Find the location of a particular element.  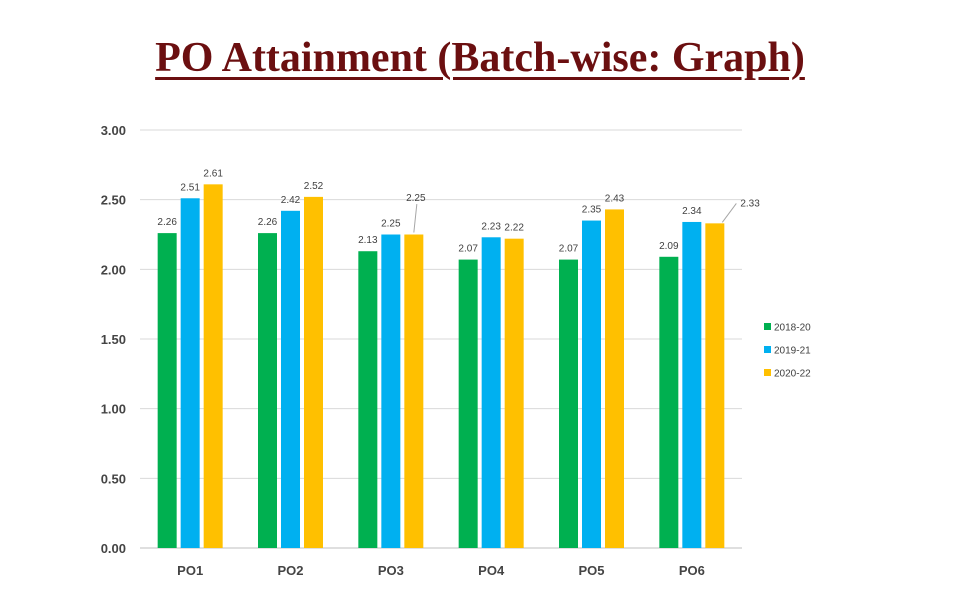

data-label: 2.61 is located at coordinates (213, 173).